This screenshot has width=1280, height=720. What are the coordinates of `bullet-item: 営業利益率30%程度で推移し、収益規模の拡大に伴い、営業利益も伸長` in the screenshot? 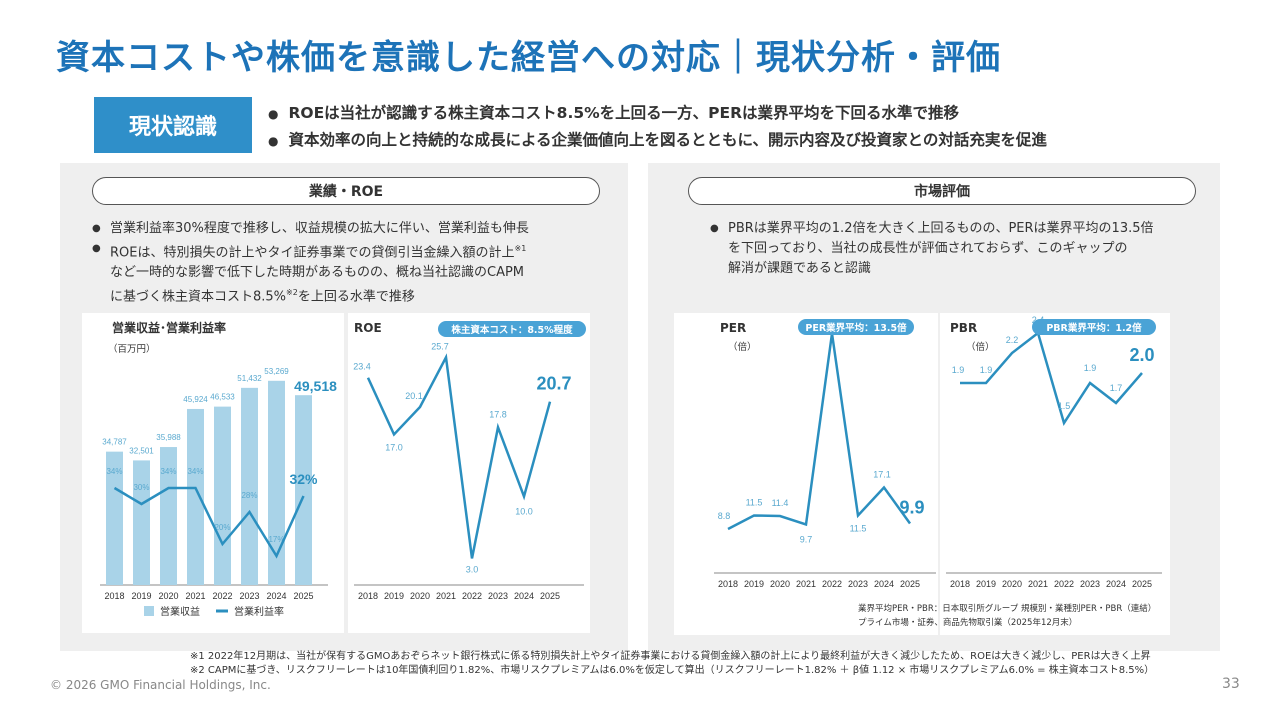 It's located at (309, 229).